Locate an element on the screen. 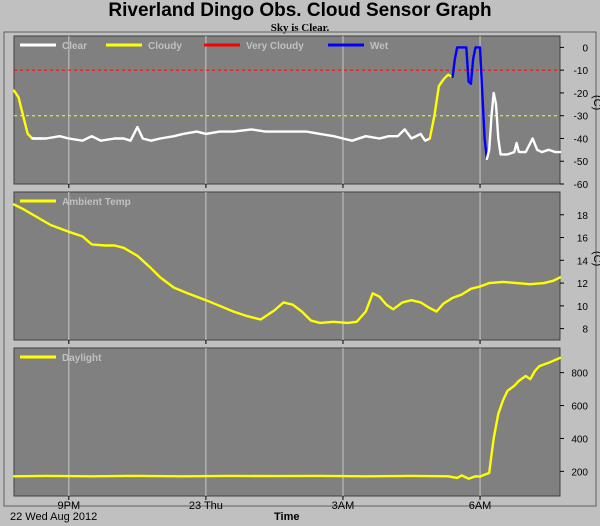 This screenshot has height=526, width=600. time-axis-label: Time is located at coordinates (287, 517).